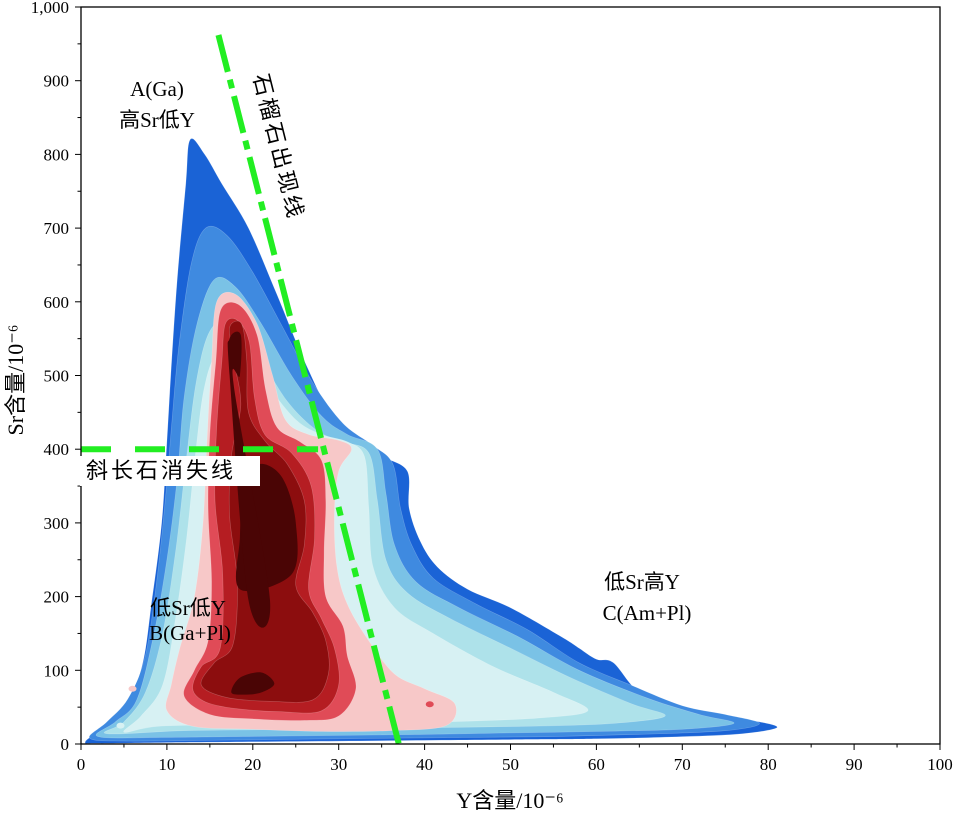 Image resolution: width=957 pixels, height=813 pixels. I want to click on y-axis-ticks: 0 100 200 300 400 500 600 700 800 900 1,000, so click(56, 377).